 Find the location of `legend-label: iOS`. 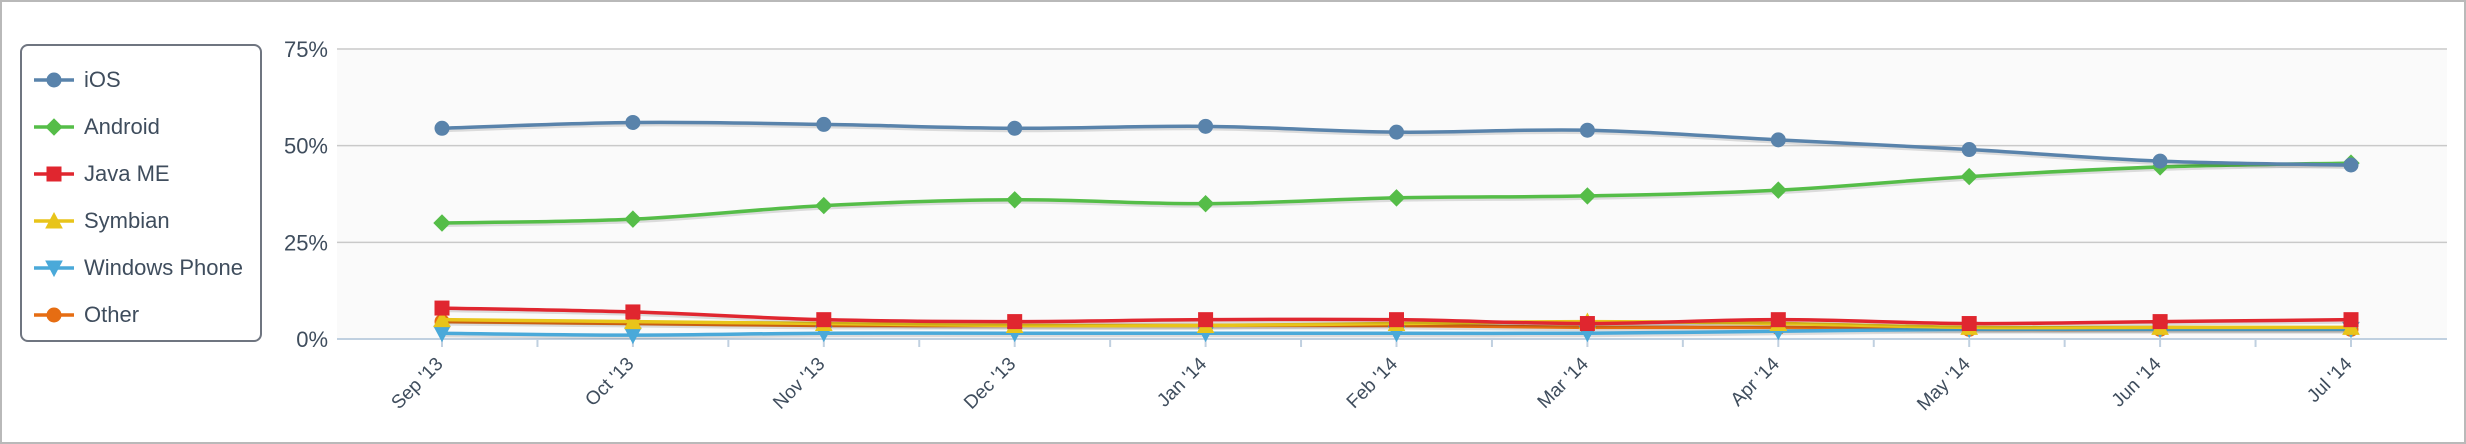

legend-label: iOS is located at coordinates (102, 79).